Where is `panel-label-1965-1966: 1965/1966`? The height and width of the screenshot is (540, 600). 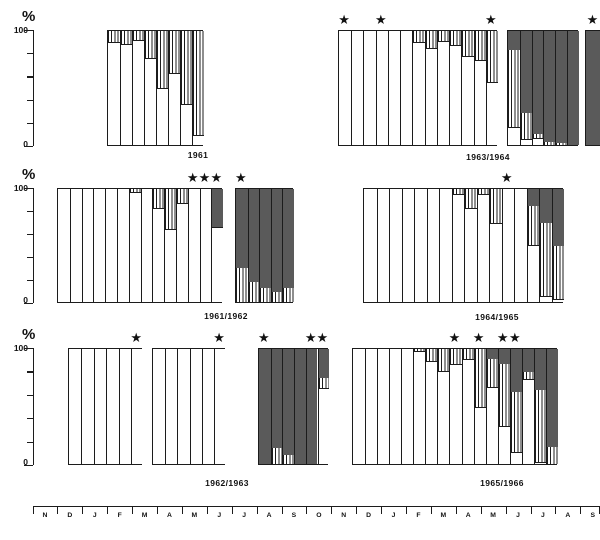 panel-label-1965-1966: 1965/1966 is located at coordinates (502, 483).